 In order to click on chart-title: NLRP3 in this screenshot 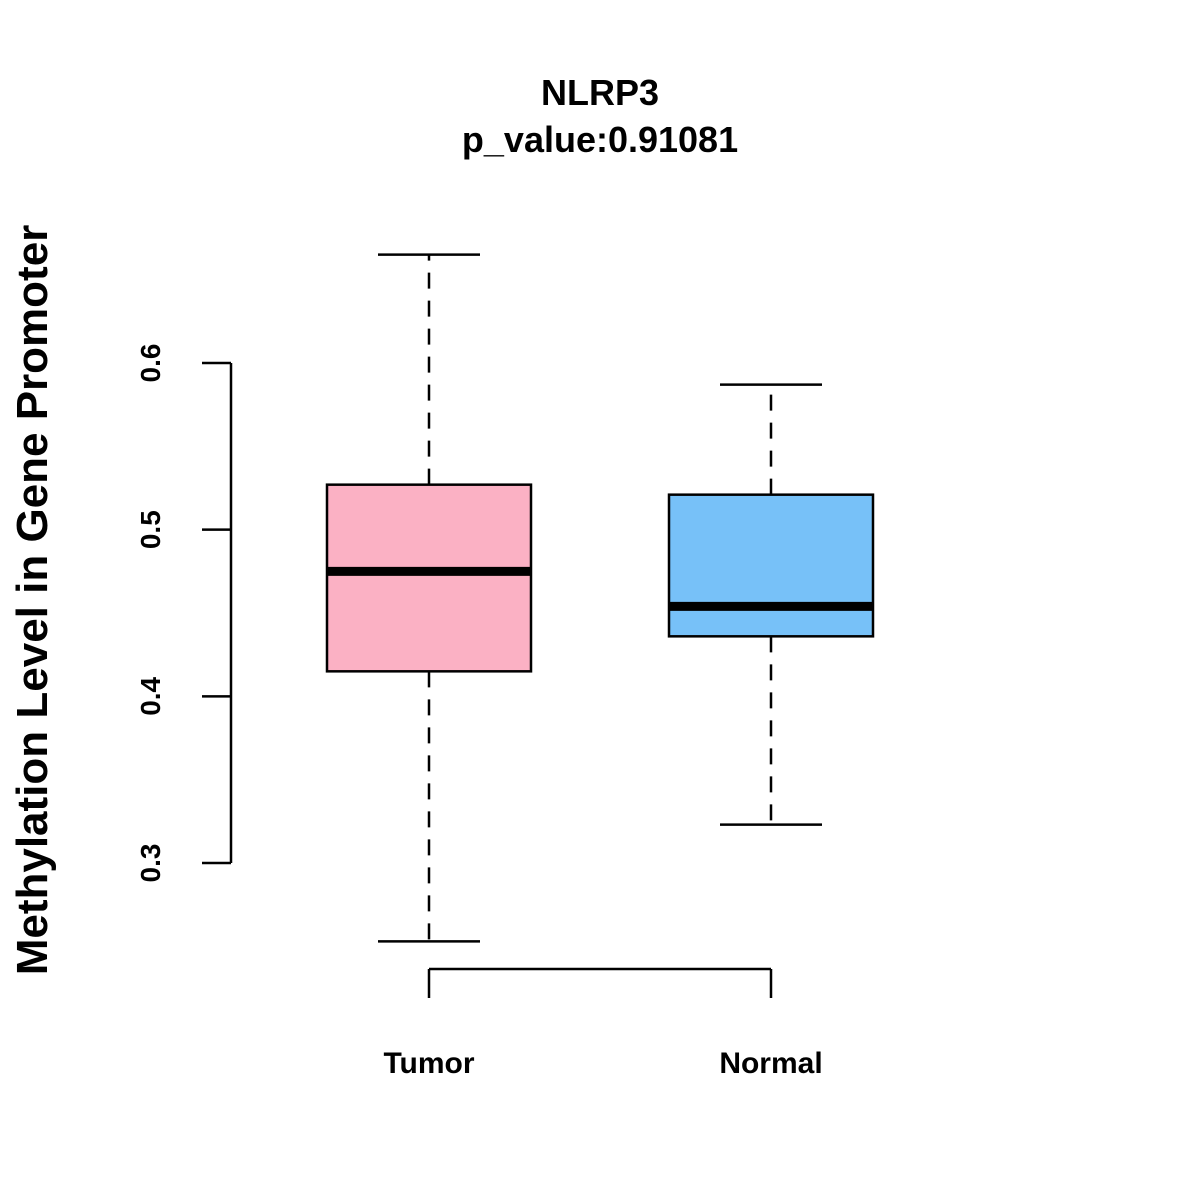, I will do `click(600, 92)`.